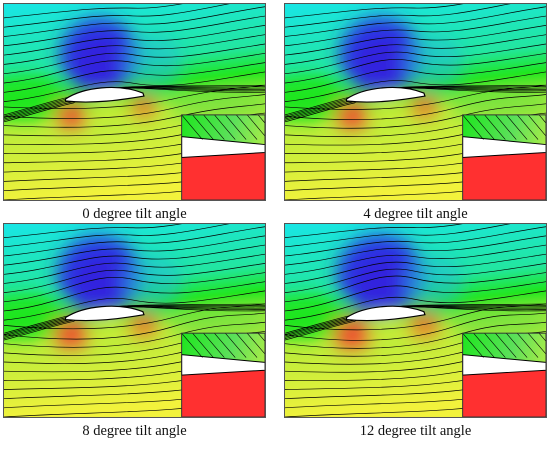  Describe the element at coordinates (134, 214) in the screenshot. I see `panel-caption: 0 degree tilt angle` at that location.